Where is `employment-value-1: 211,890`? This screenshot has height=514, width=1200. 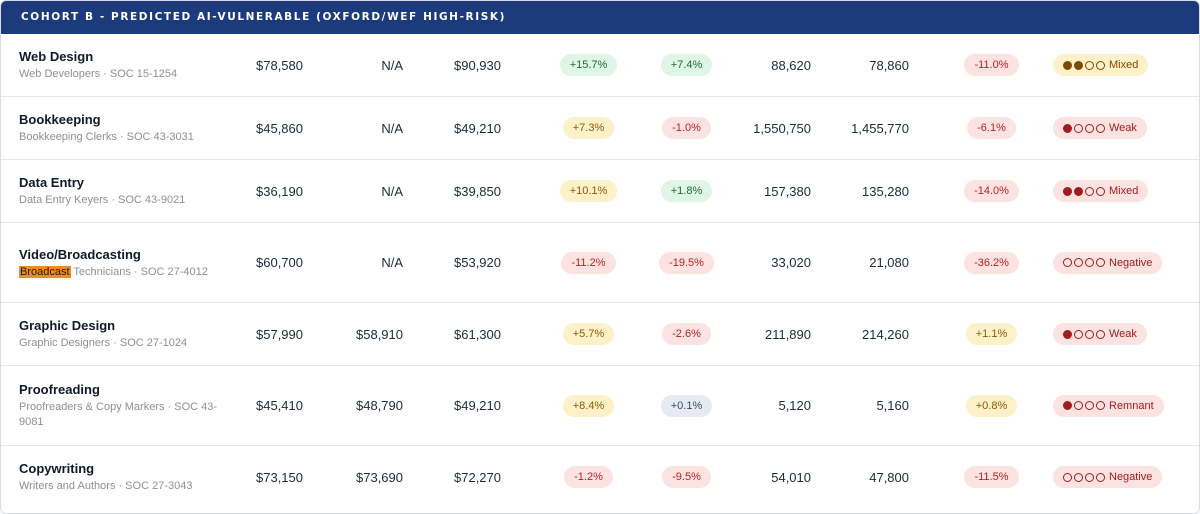
employment-value-1: 211,890 is located at coordinates (787, 334).